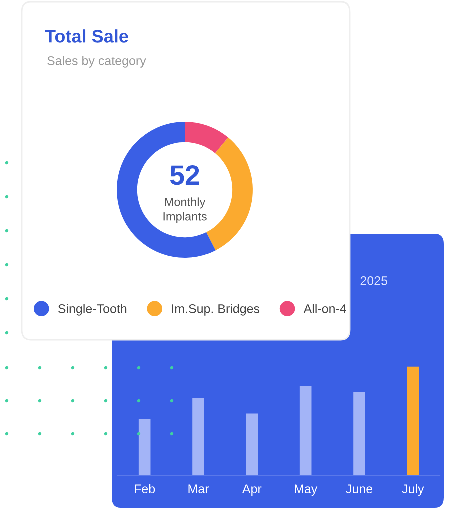 Image resolution: width=451 pixels, height=512 pixels. Describe the element at coordinates (306, 490) in the screenshot. I see `x-tick-label: May` at that location.